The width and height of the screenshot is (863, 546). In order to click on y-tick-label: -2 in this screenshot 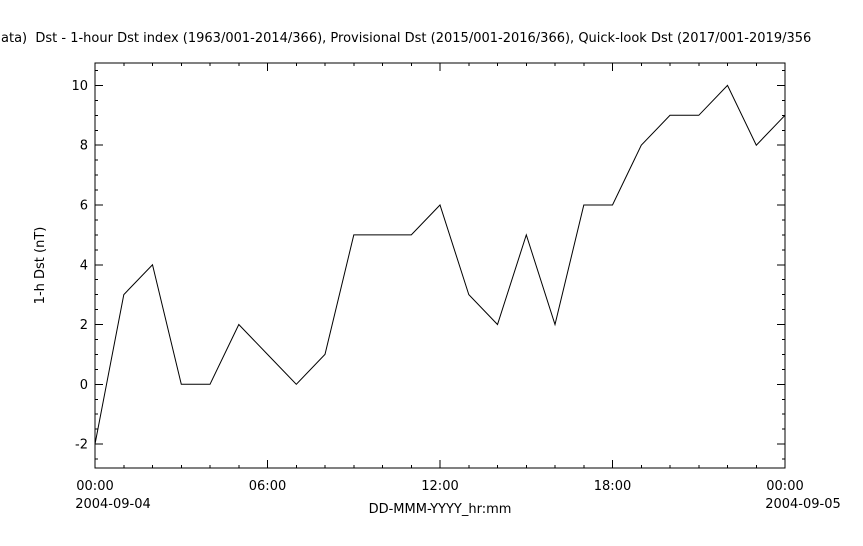, I will do `click(81, 445)`.